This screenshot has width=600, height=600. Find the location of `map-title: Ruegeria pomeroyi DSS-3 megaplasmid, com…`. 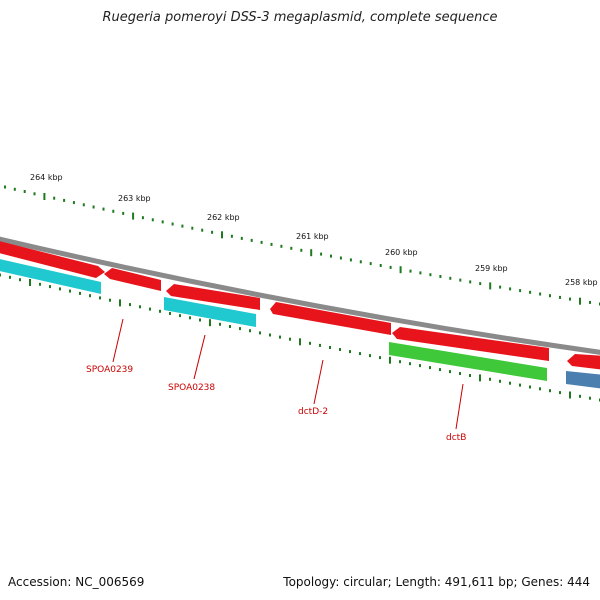

map-title: Ruegeria pomeroyi DSS-3 megaplasmid, com… is located at coordinates (300, 17).